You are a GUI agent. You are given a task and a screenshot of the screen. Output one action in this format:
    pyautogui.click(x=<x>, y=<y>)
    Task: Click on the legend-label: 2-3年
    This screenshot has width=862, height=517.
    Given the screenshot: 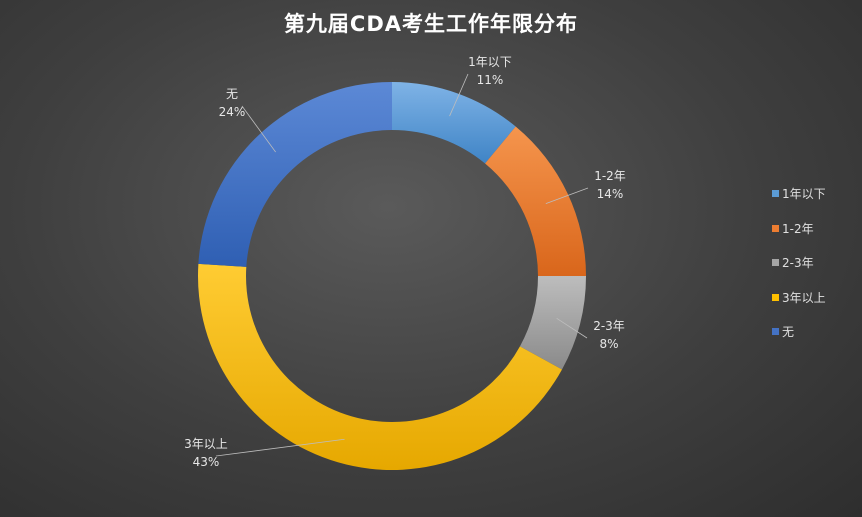 What is the action you would take?
    pyautogui.click(x=798, y=263)
    